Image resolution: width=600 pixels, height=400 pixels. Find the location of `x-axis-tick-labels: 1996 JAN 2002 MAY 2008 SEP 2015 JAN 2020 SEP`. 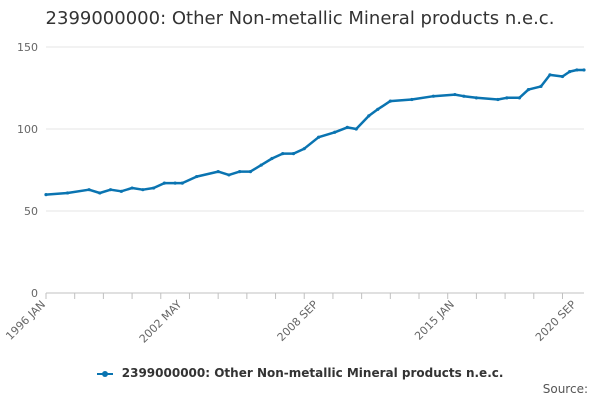

x-axis-tick-labels: 1996 JAN 2002 MAY 2008 SEP 2015 JAN 2020 SEP is located at coordinates (291, 322).